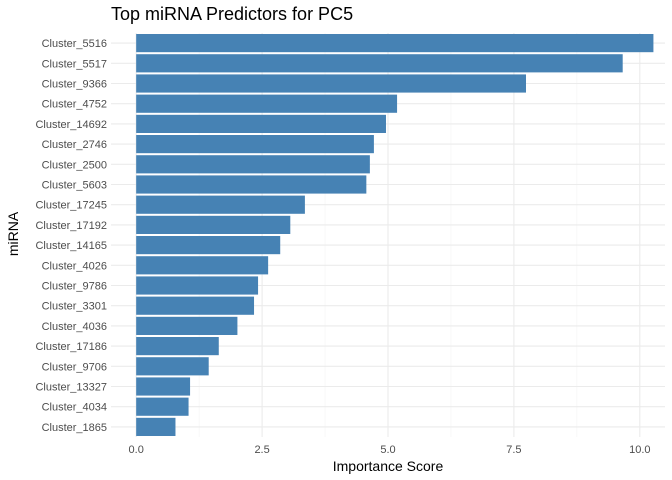  I want to click on y-tick-label: Cluster_4026, so click(74, 266).